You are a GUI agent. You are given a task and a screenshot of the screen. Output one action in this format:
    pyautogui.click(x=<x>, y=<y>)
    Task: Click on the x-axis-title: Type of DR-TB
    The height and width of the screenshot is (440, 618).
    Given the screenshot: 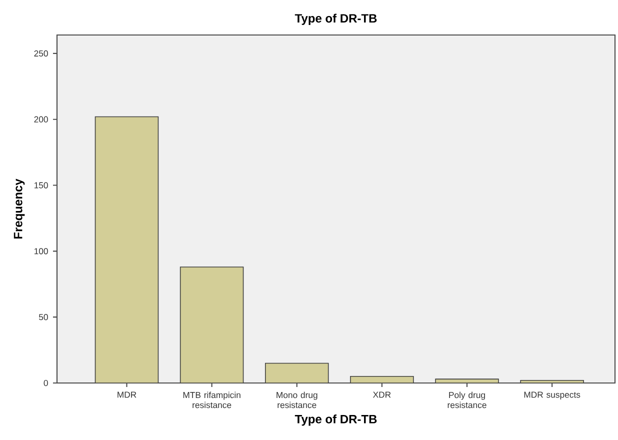 What is the action you would take?
    pyautogui.click(x=335, y=420)
    